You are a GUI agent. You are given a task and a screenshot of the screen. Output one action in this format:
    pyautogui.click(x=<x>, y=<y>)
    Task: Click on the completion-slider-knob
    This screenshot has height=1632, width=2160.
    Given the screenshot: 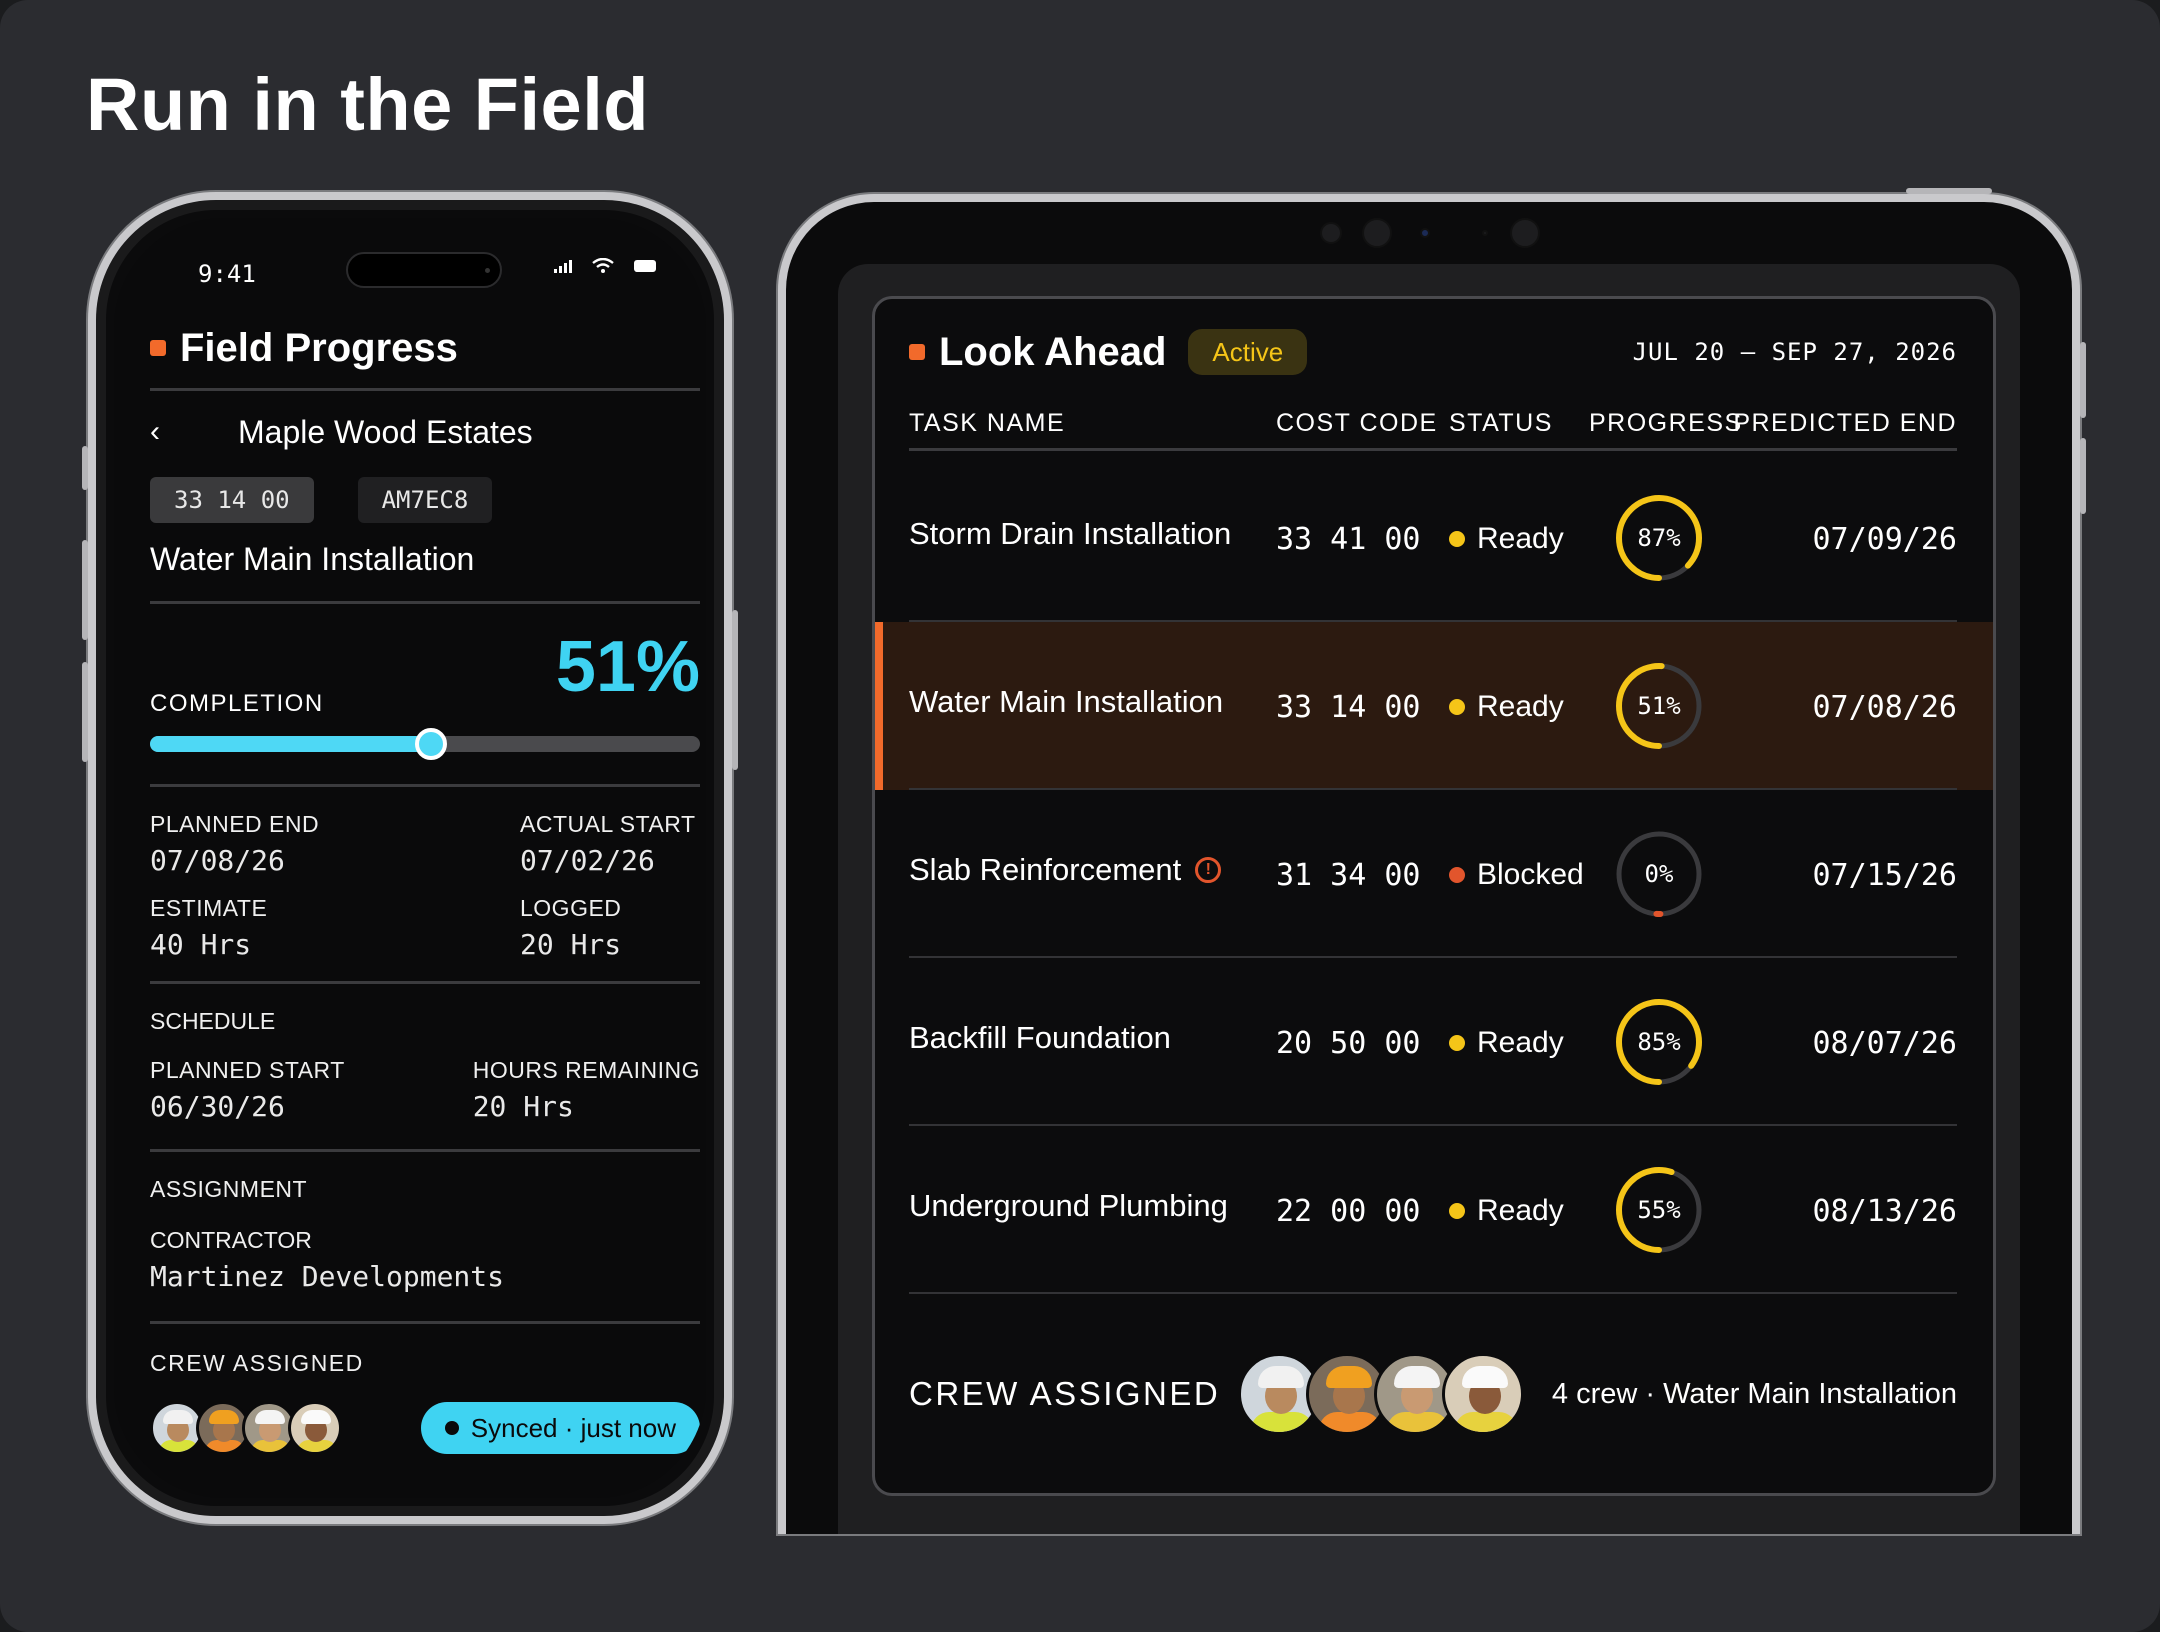 What is the action you would take?
    pyautogui.click(x=430, y=744)
    